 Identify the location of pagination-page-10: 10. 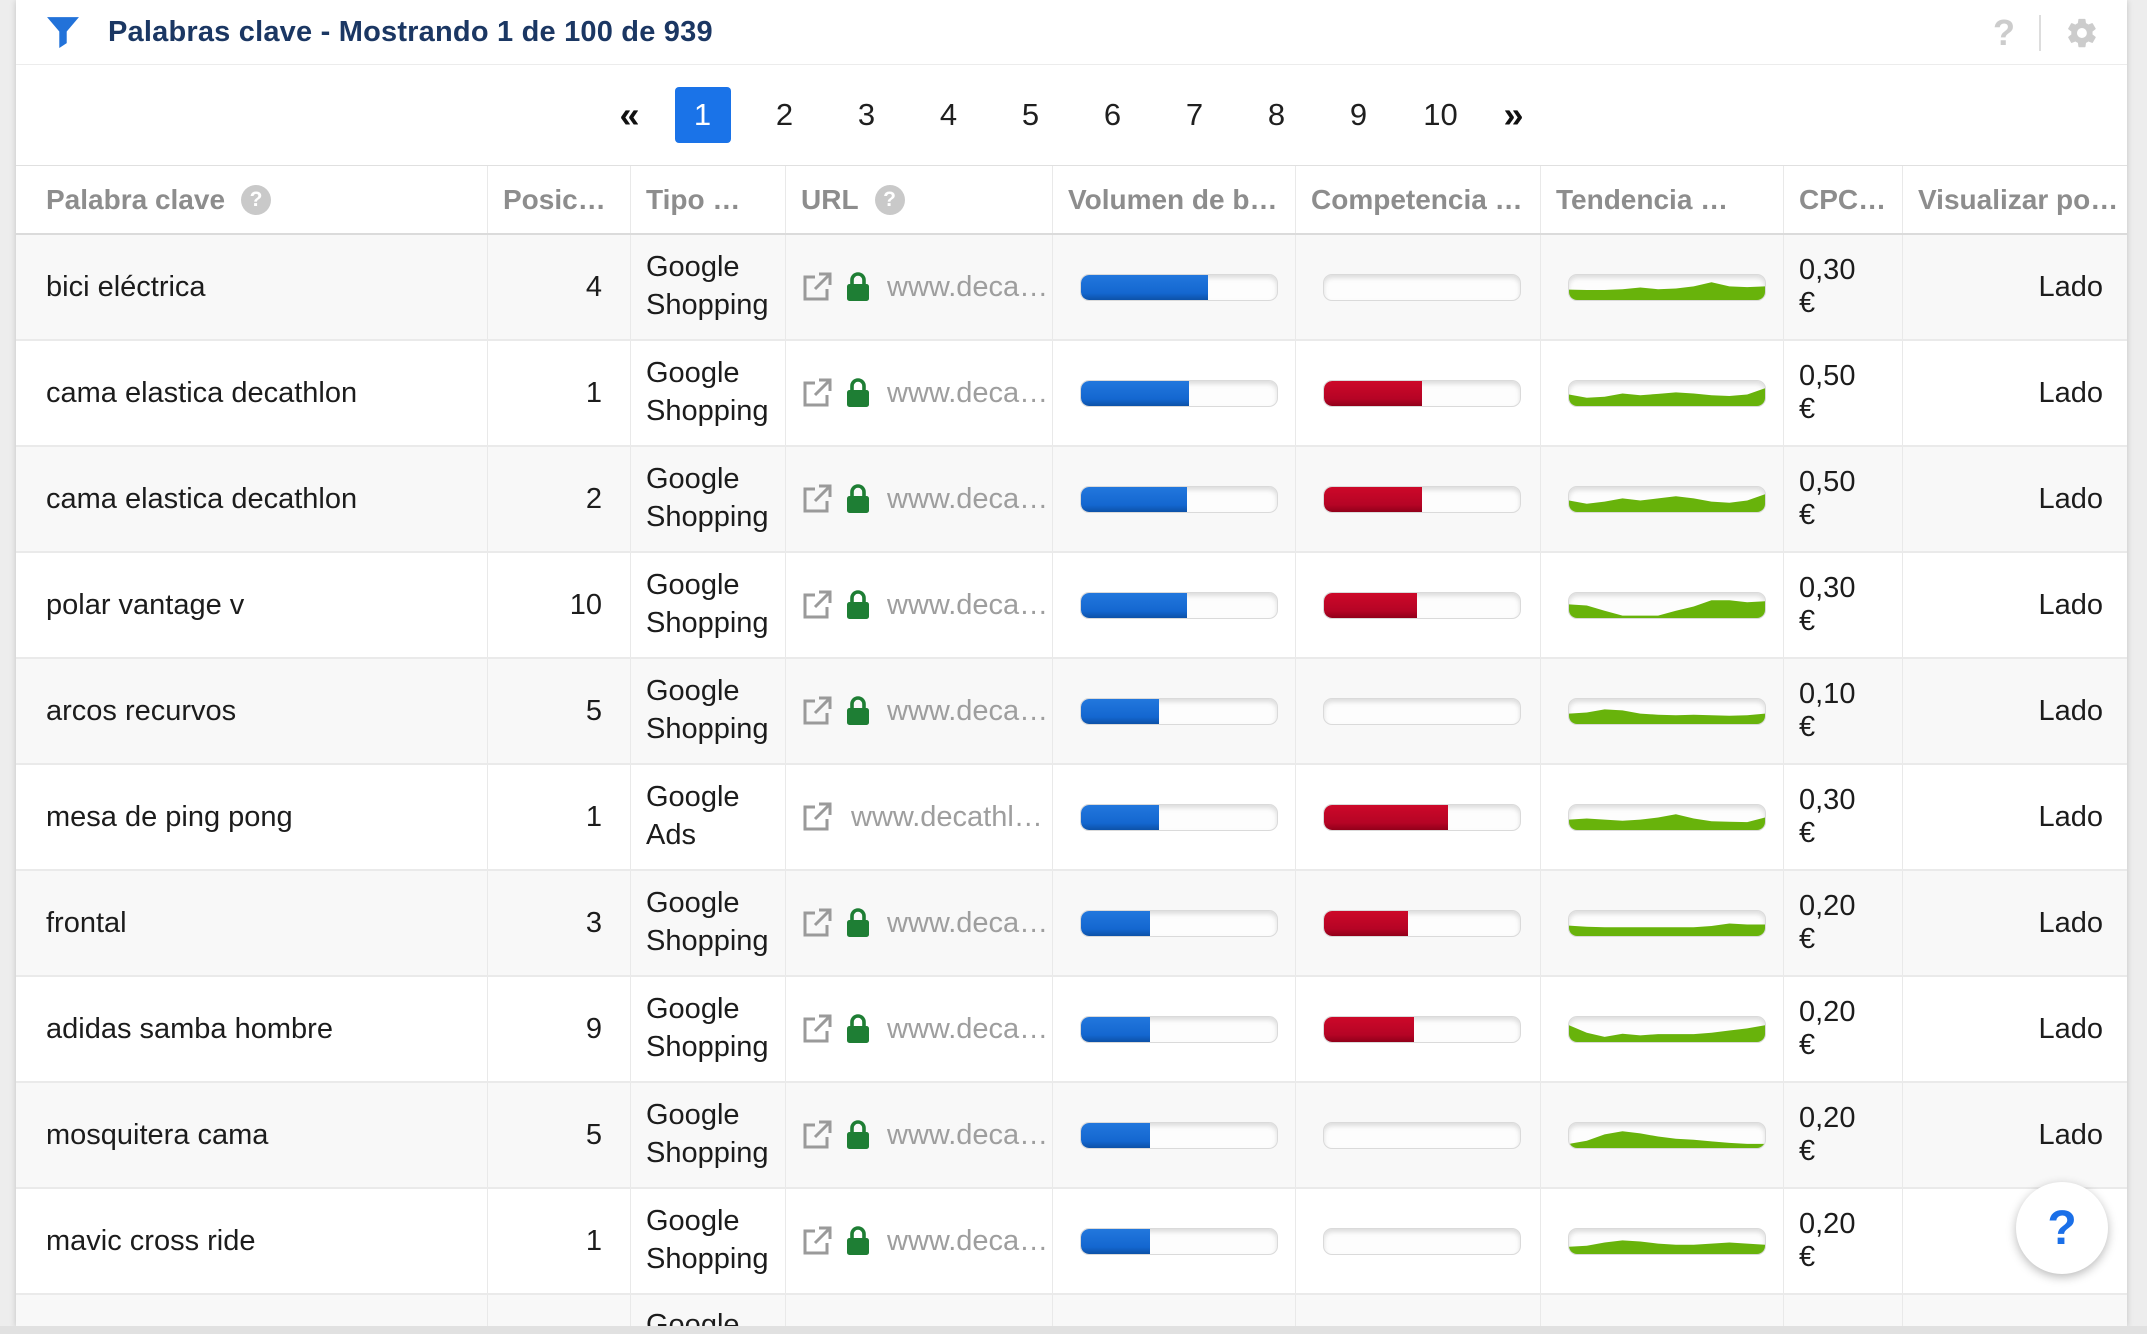
(1440, 114).